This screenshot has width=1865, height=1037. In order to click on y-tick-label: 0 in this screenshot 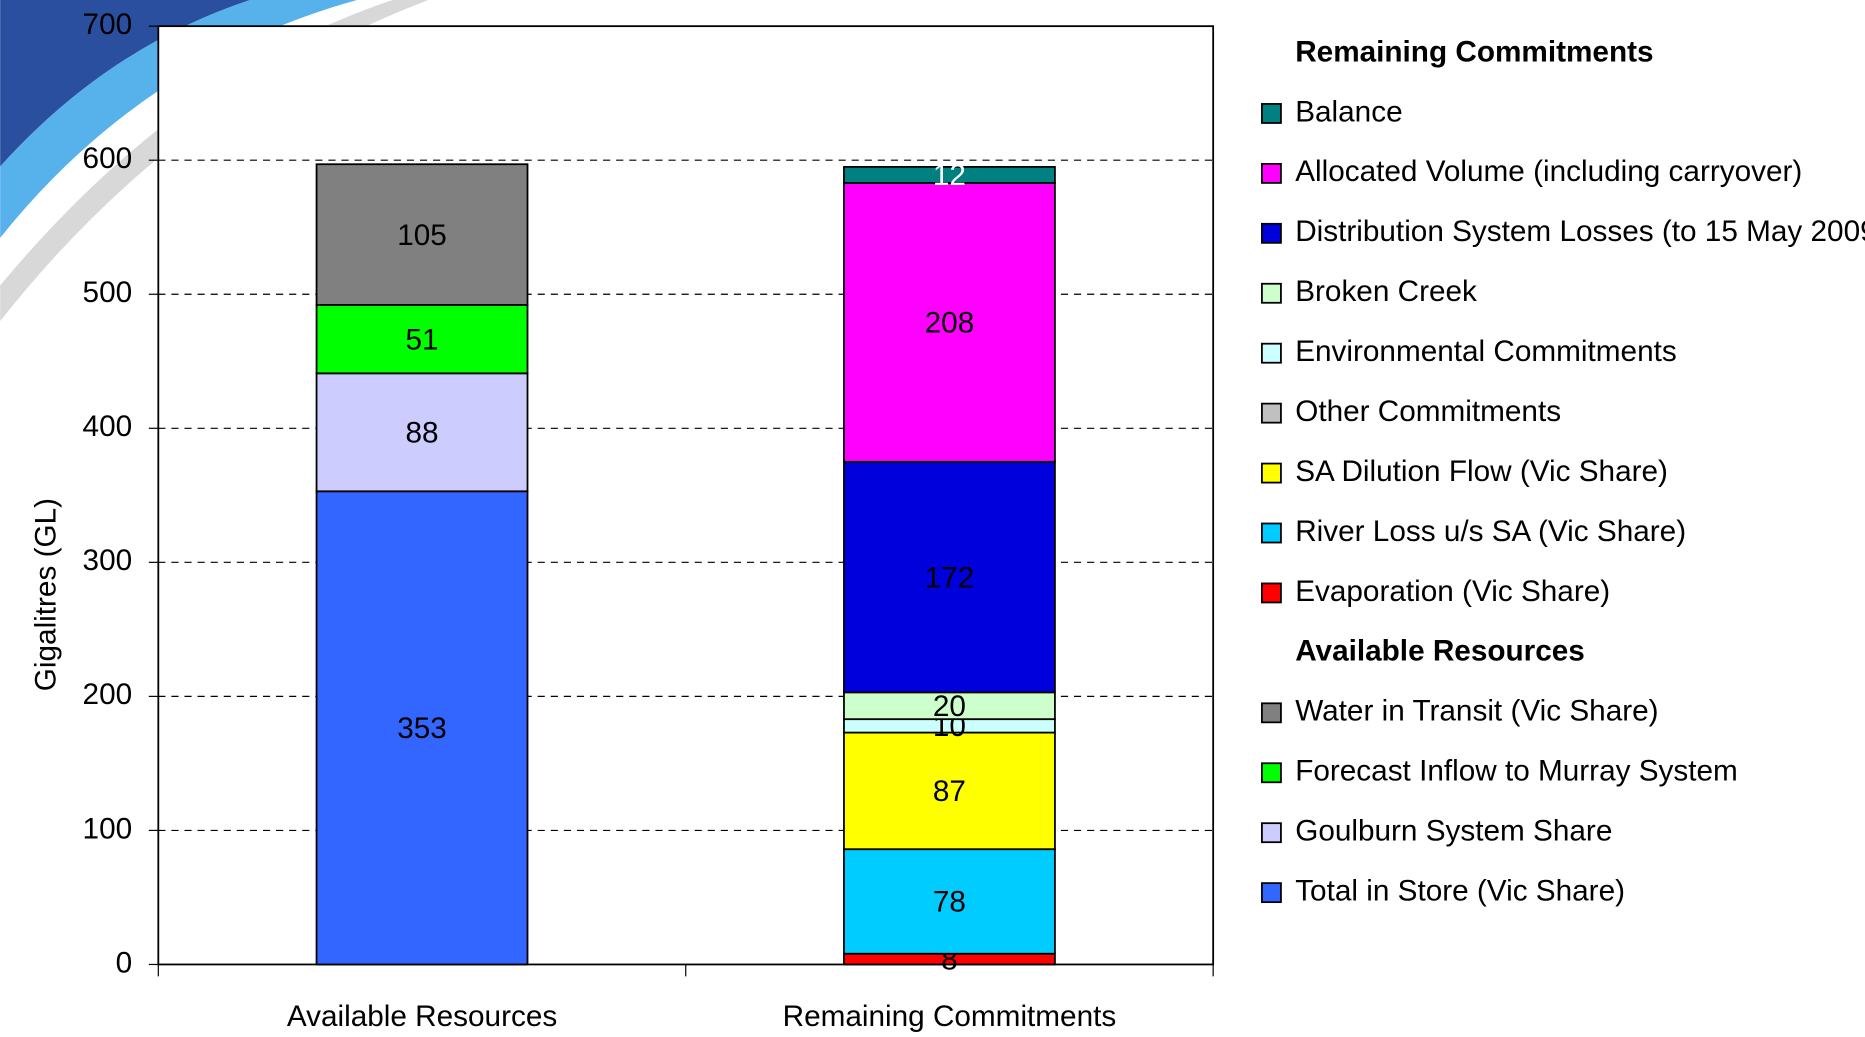, I will do `click(124, 962)`.